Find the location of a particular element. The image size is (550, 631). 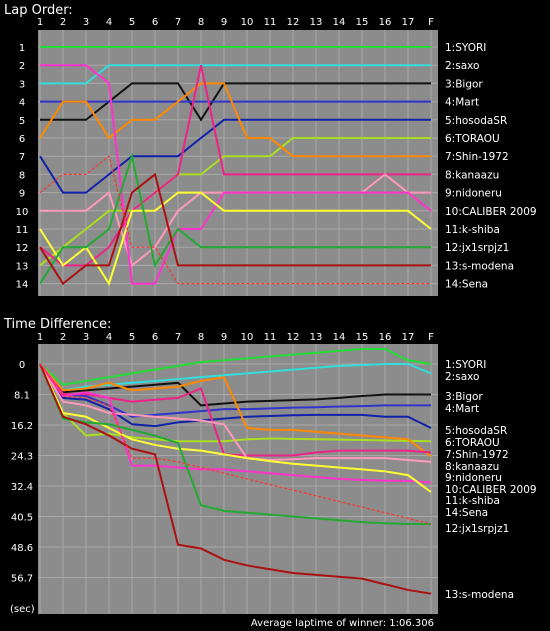

lap-order-title: Lap Order: is located at coordinates (38, 10).